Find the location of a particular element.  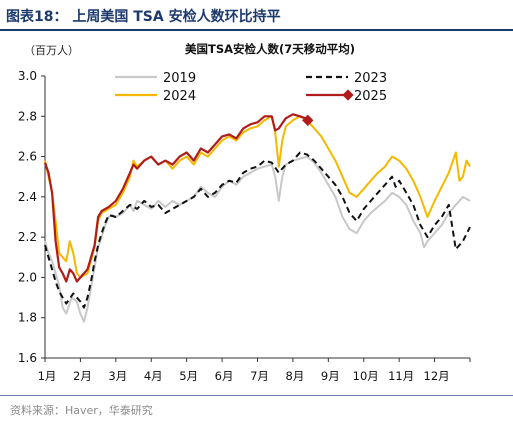

legend-label: 2024 is located at coordinates (179, 96).